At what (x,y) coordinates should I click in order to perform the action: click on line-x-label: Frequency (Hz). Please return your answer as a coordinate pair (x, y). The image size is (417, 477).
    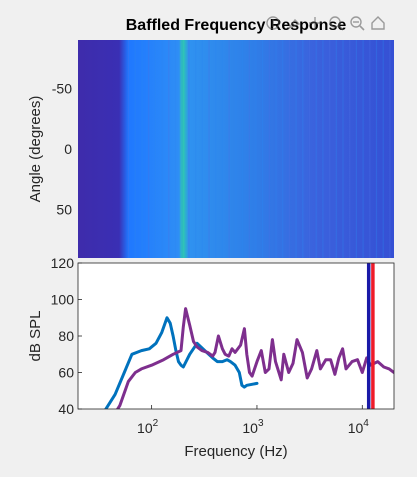
    Looking at the image, I should click on (235, 451).